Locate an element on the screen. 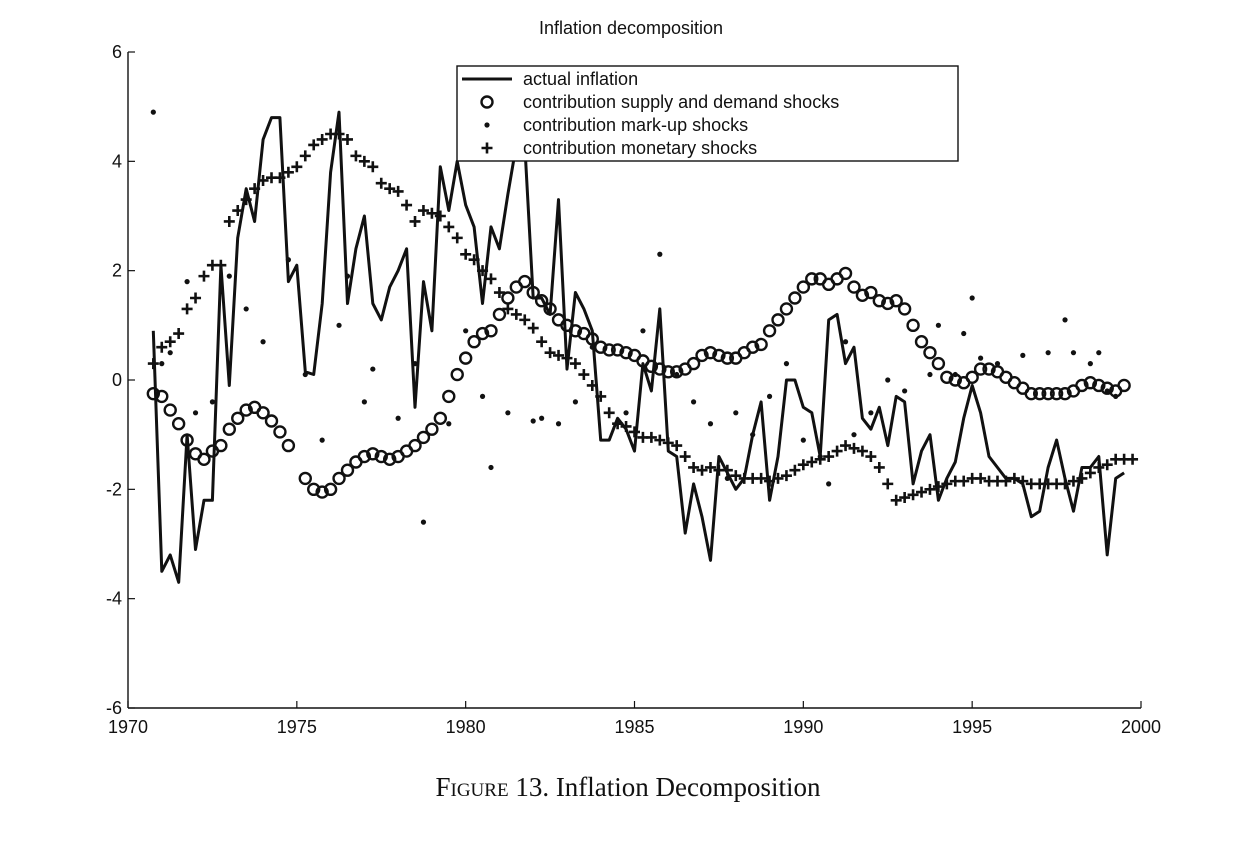 This screenshot has height=842, width=1256. y-tick-label: -2 is located at coordinates (114, 489).